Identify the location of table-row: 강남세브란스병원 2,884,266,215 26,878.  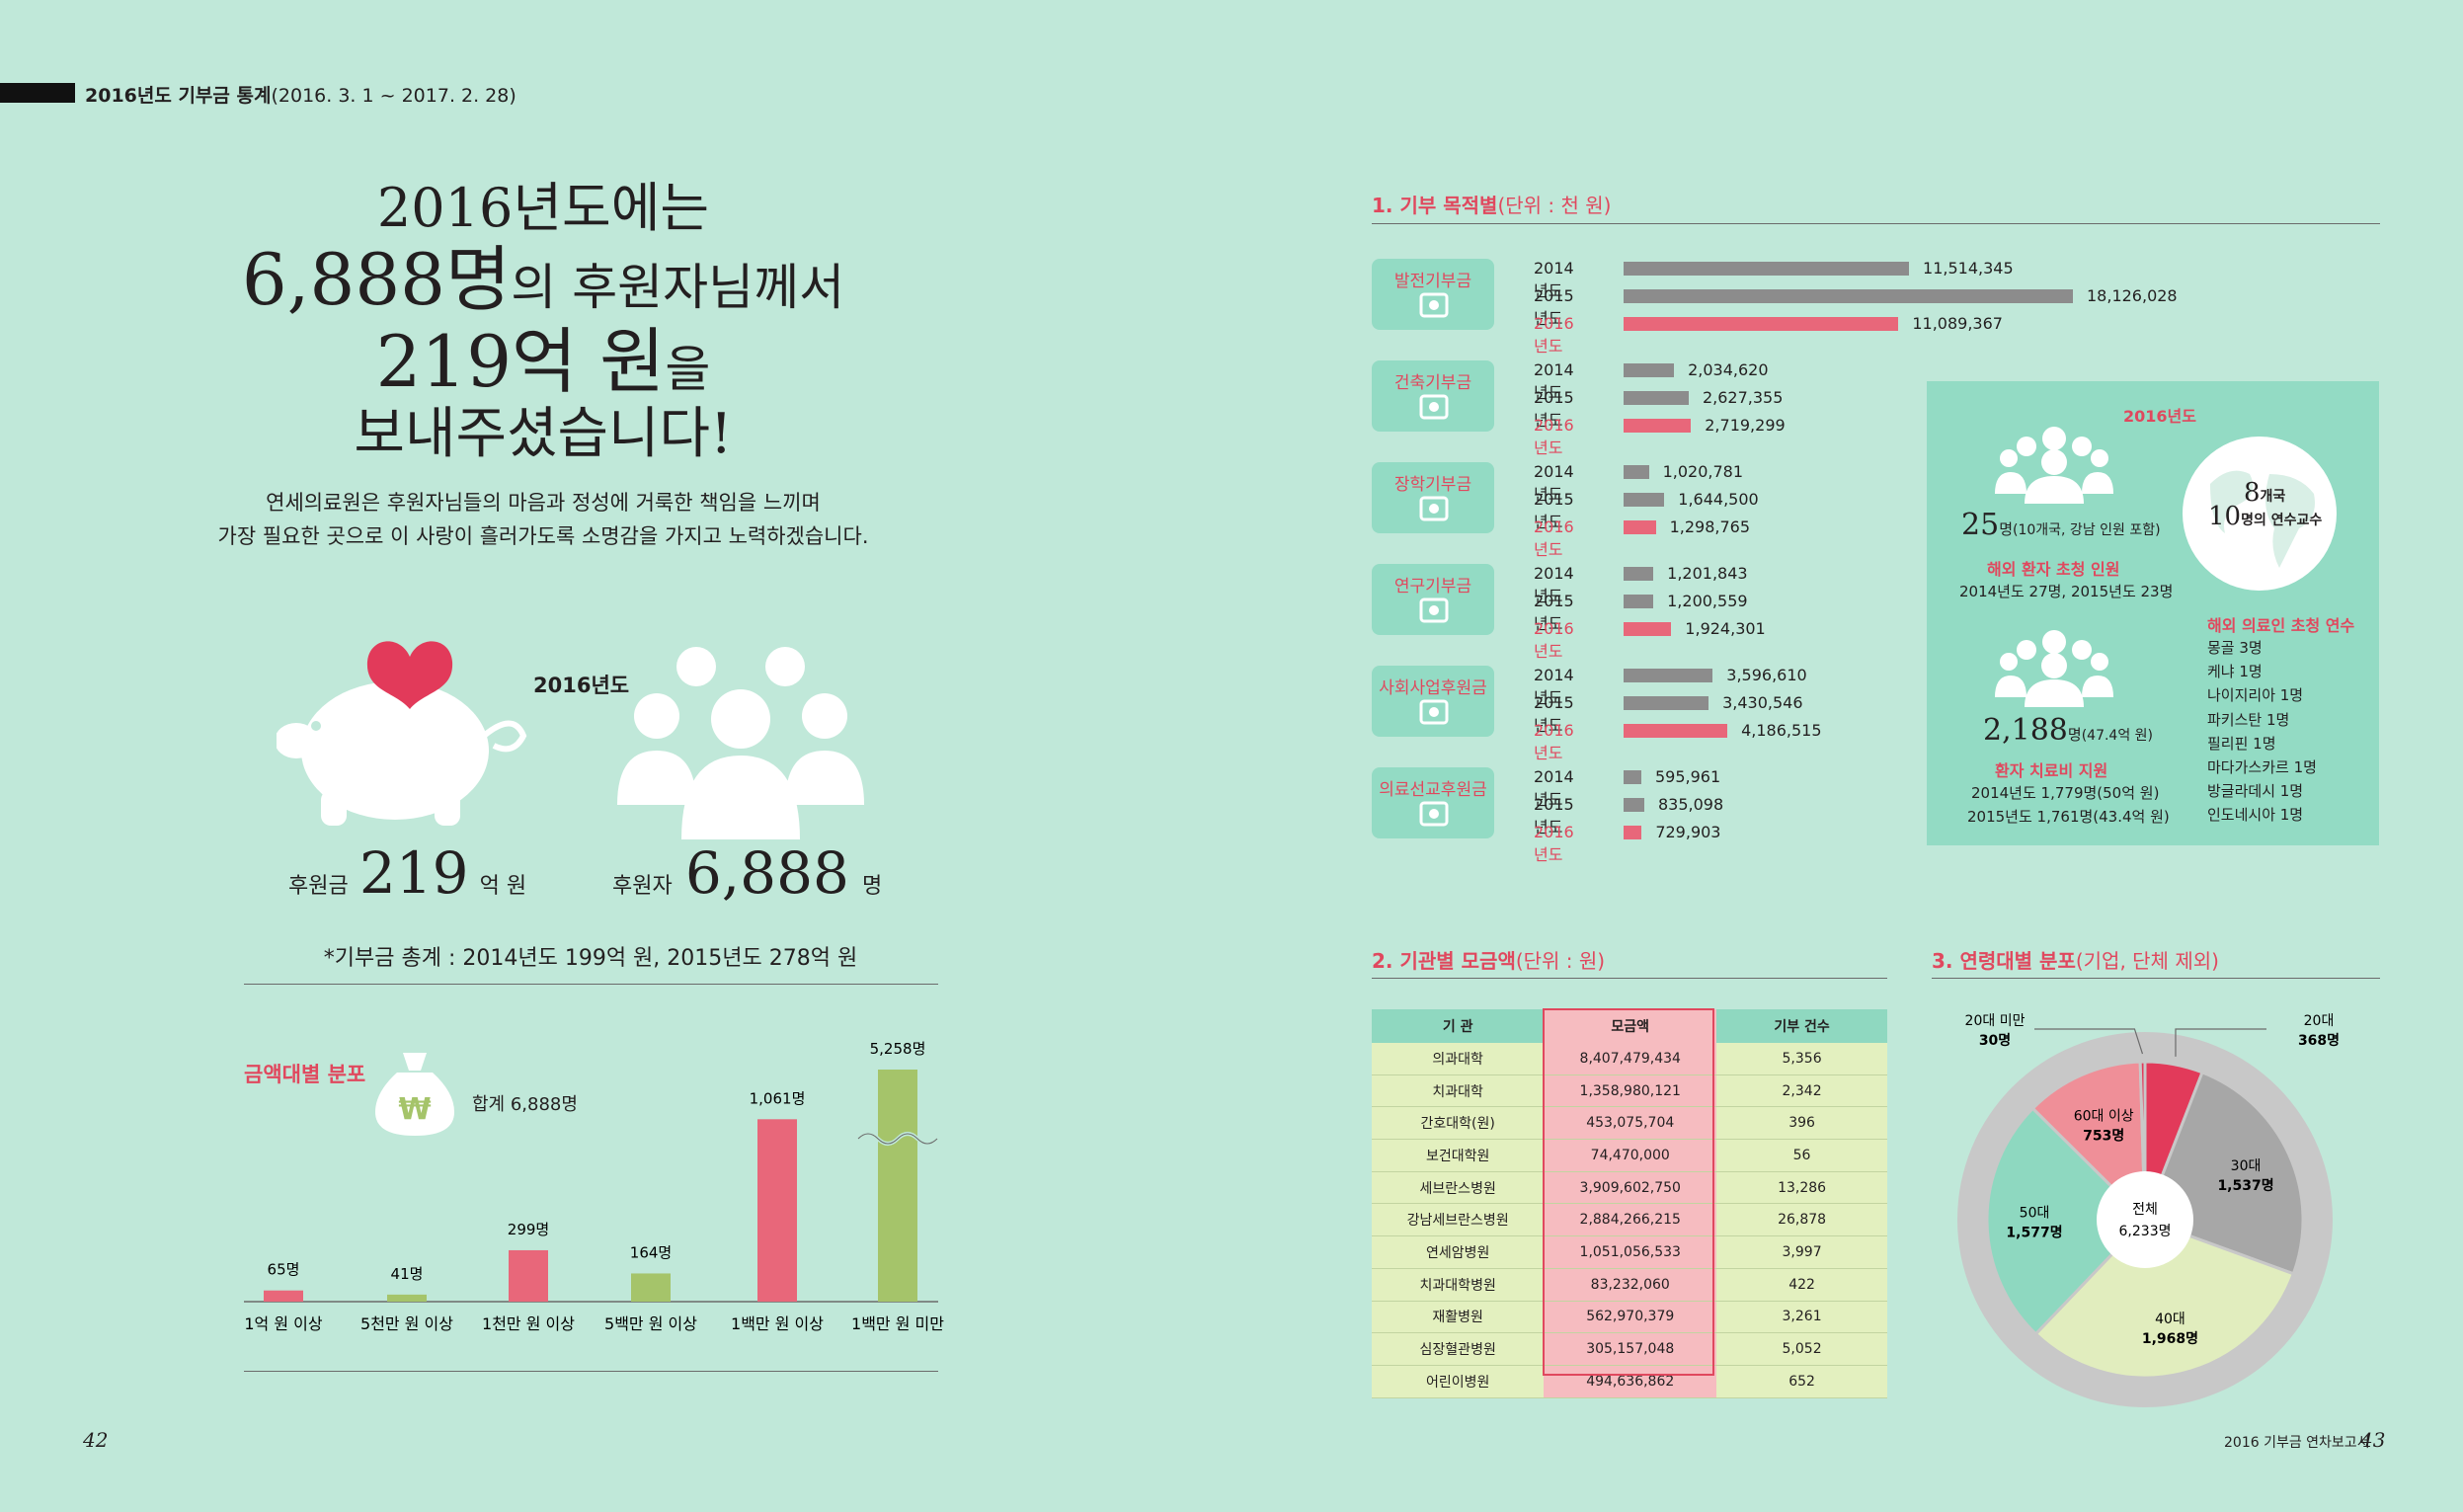
(1629, 1220).